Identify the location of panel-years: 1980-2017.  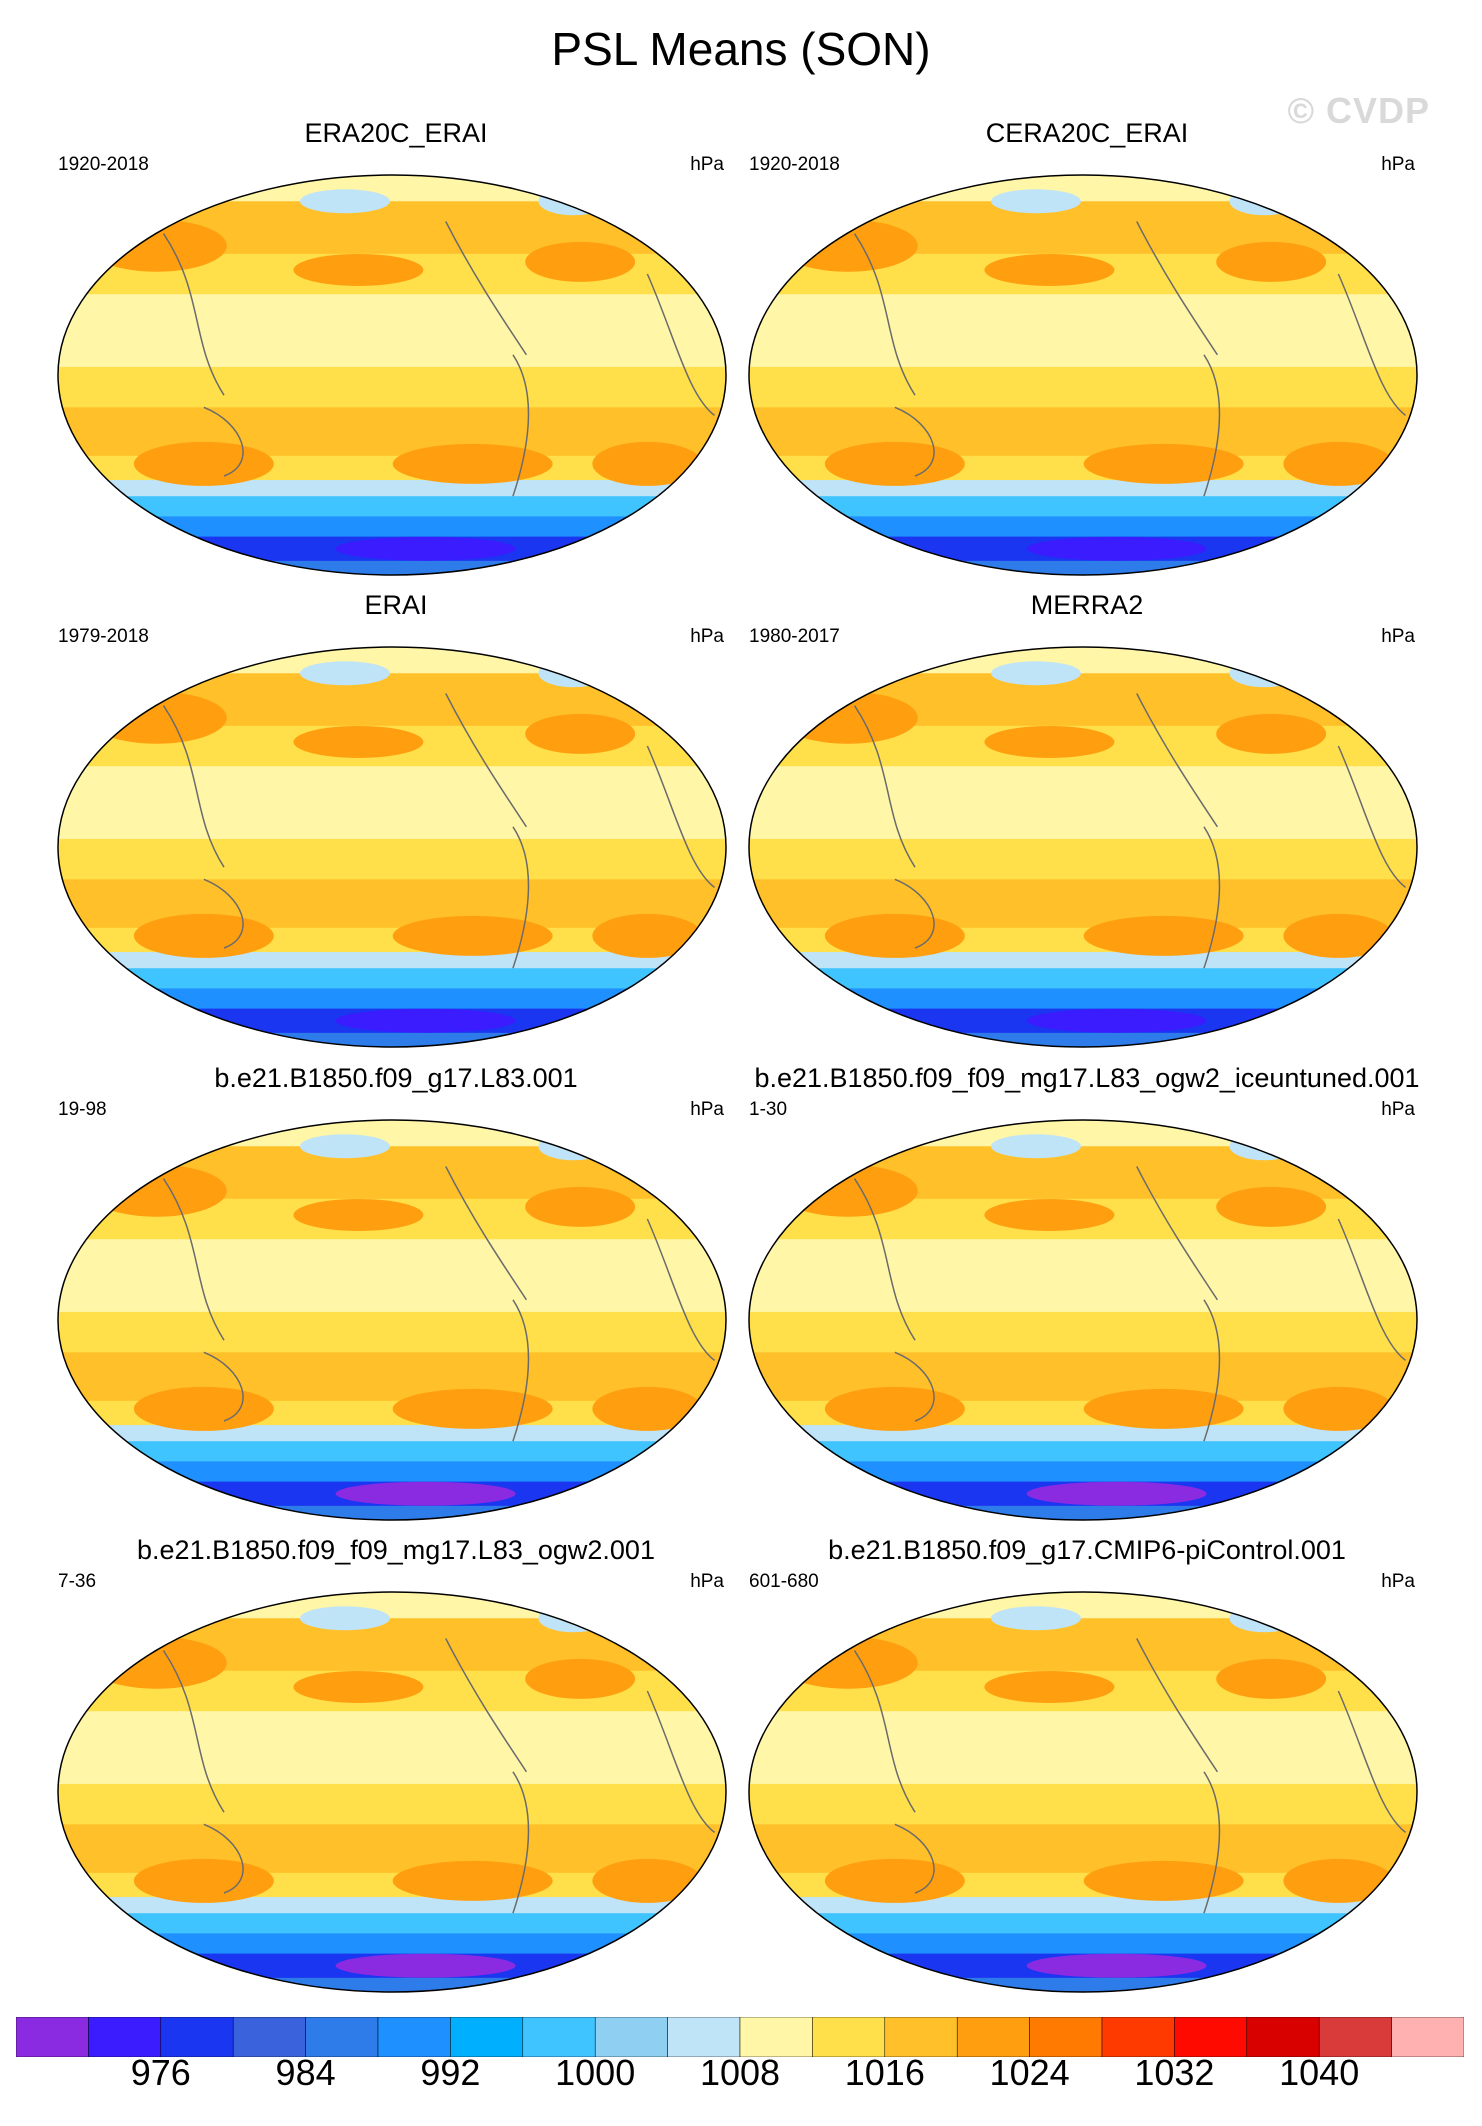
(794, 636).